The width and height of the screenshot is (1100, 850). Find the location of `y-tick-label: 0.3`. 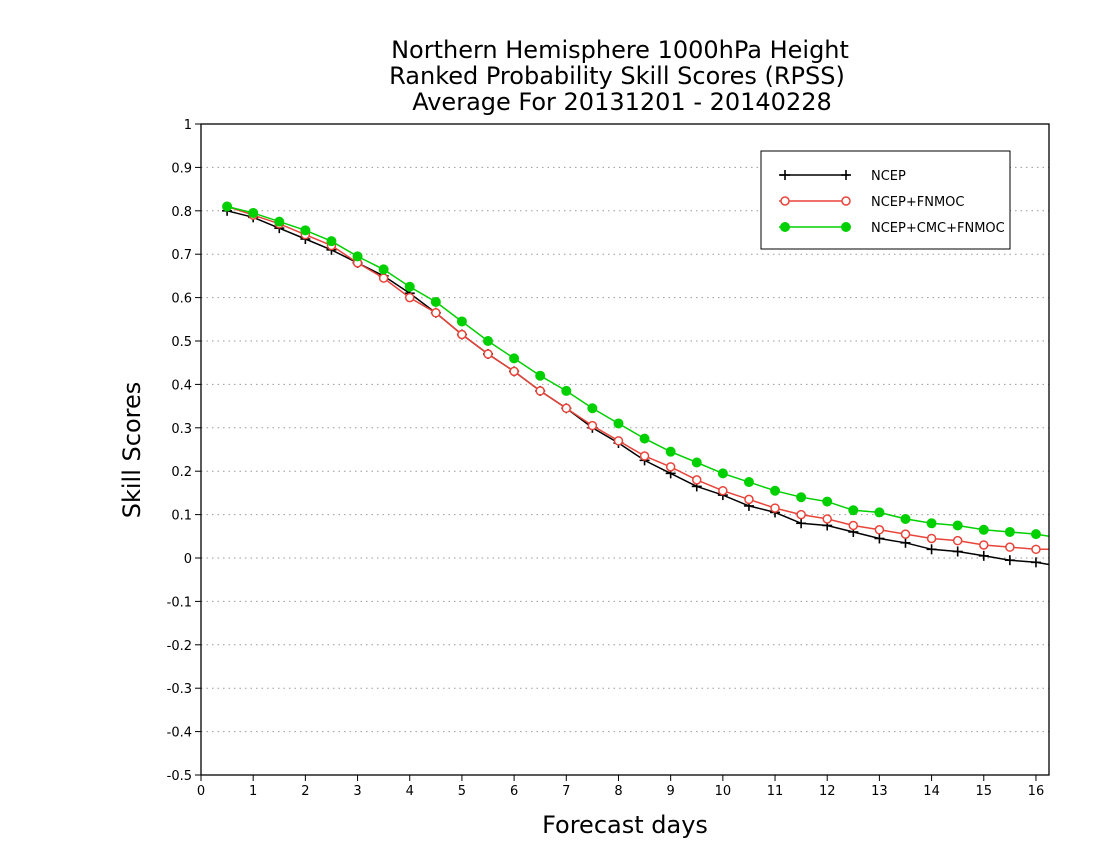

y-tick-label: 0.3 is located at coordinates (181, 429).